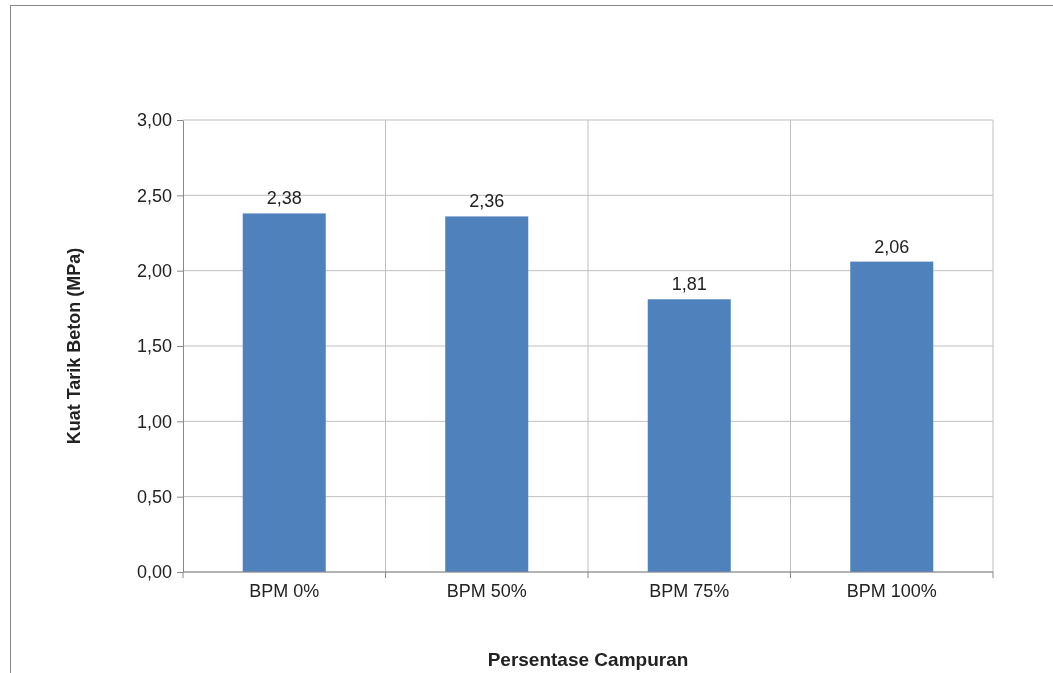 The height and width of the screenshot is (673, 1053). What do you see at coordinates (154, 346) in the screenshot?
I see `y-tick-label: 1,50` at bounding box center [154, 346].